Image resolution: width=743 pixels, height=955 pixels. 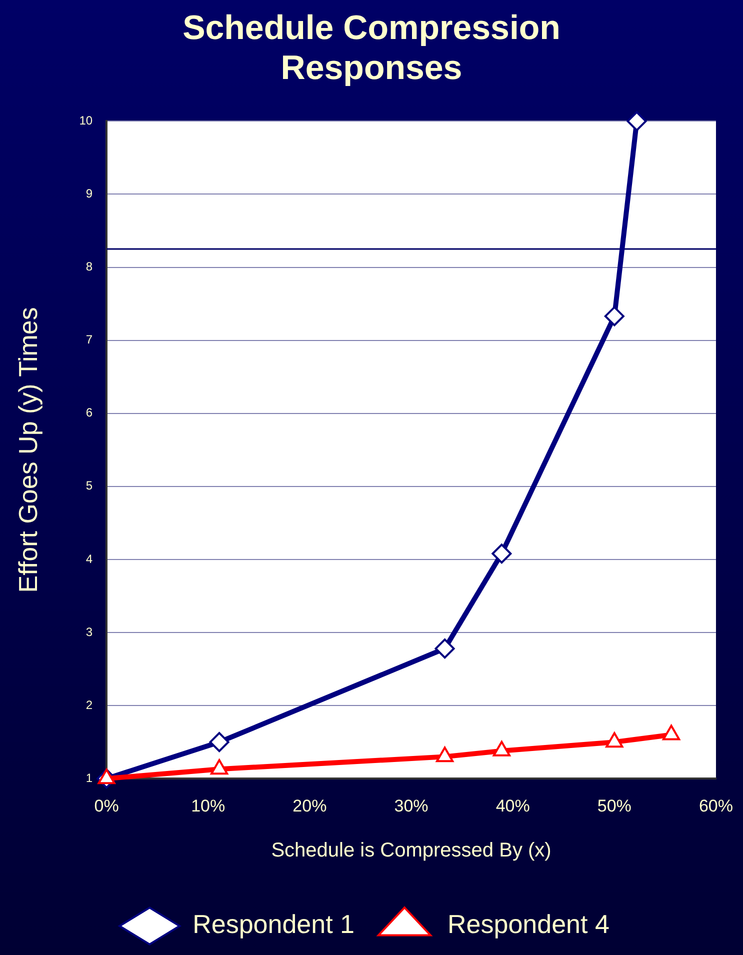 What do you see at coordinates (372, 48) in the screenshot?
I see `chart-title: Schedule Compression Responses` at bounding box center [372, 48].